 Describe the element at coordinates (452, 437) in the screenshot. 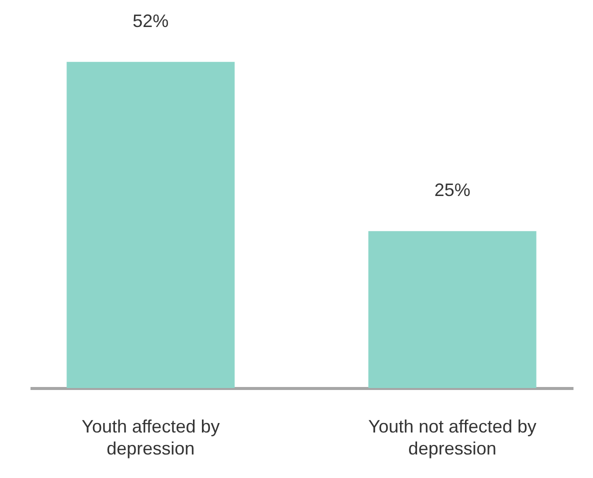

I see `x-tick-label: Youth not affected by depression` at that location.